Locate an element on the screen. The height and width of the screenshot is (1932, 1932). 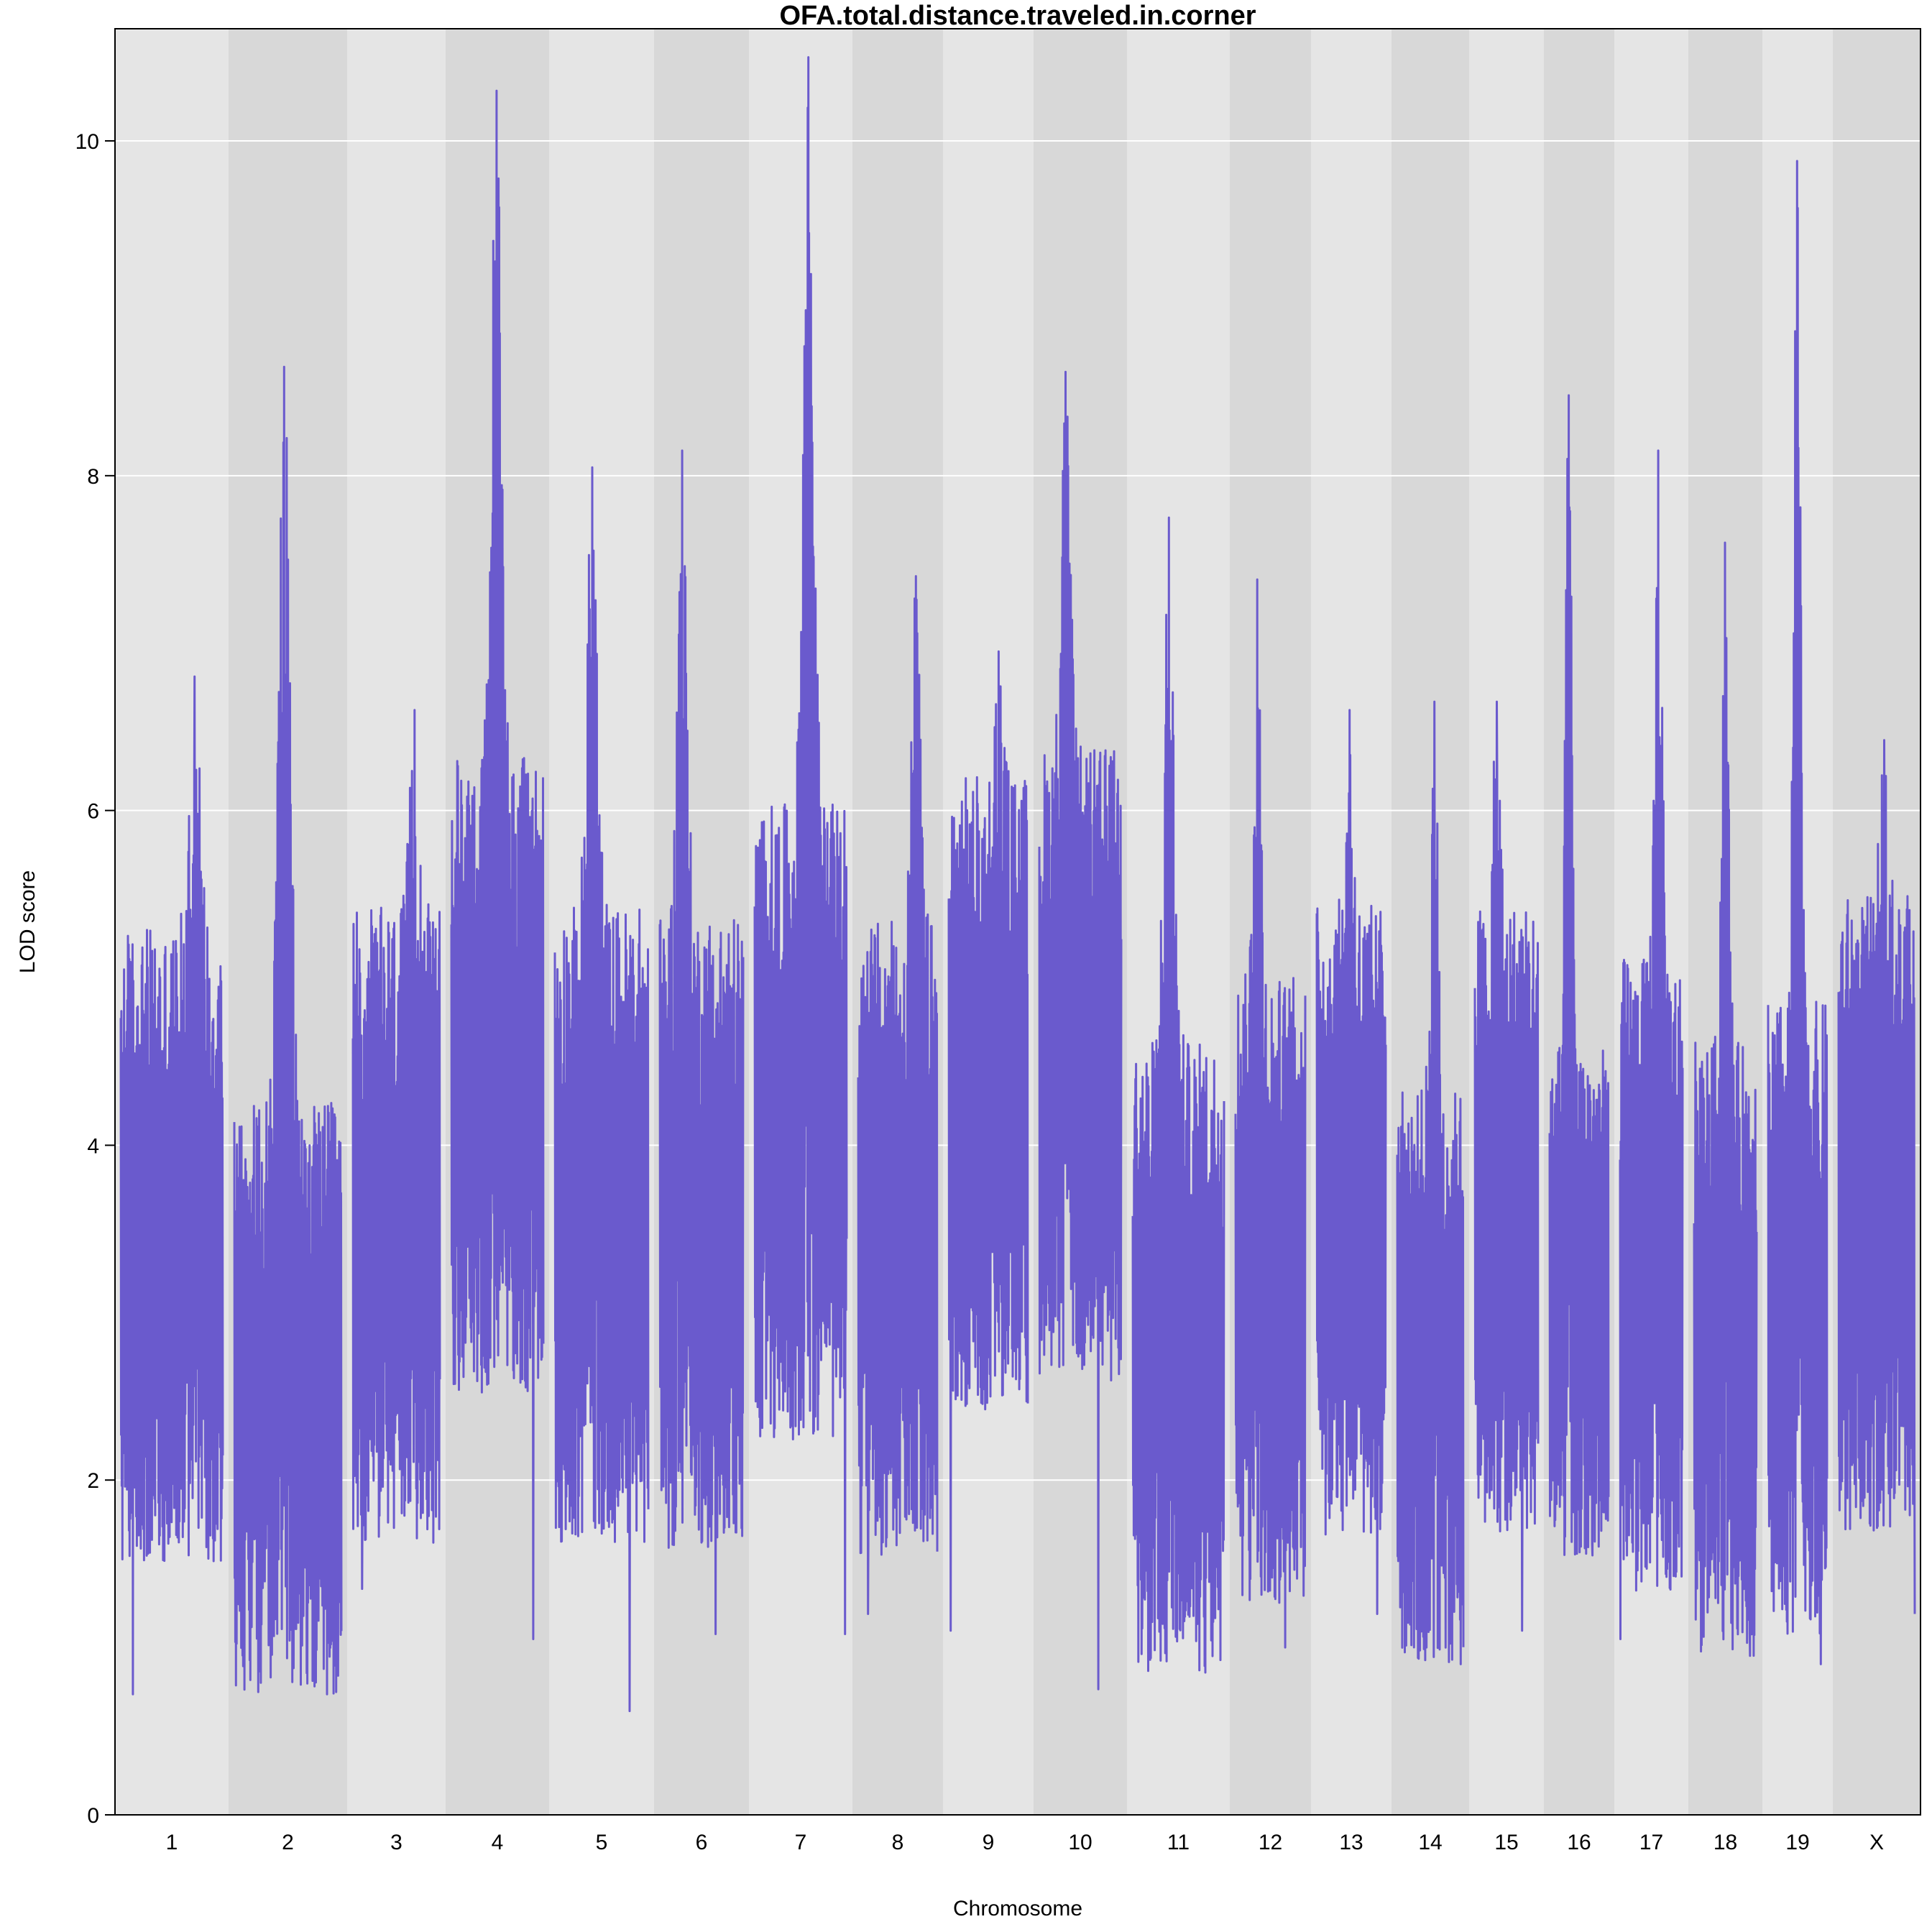
y-axis-label: LOD score is located at coordinates (28, 921).